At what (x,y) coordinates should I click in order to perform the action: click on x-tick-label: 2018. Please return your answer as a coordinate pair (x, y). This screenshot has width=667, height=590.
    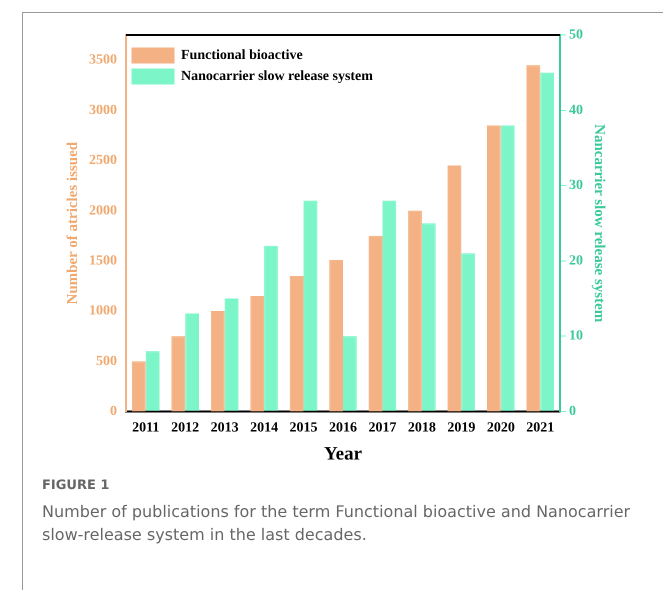
    Looking at the image, I should click on (422, 428).